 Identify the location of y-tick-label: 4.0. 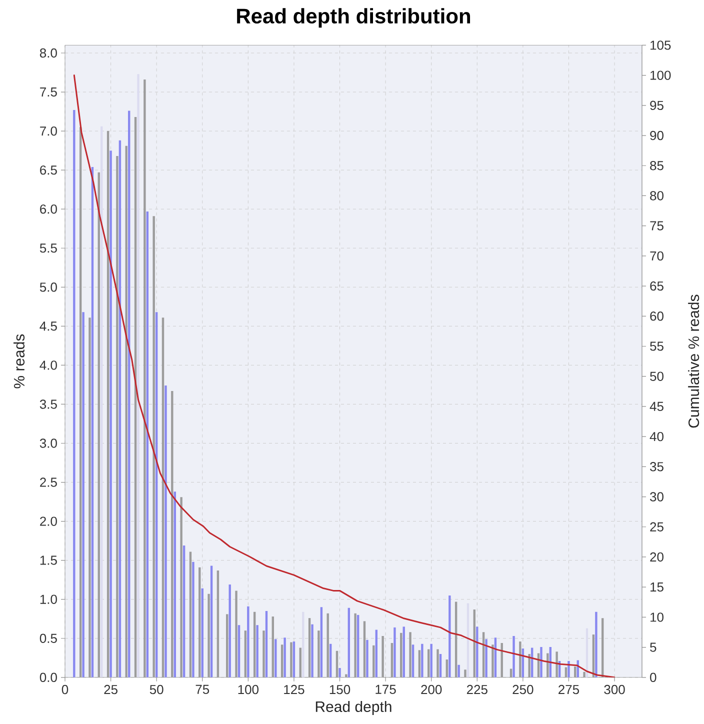
(48, 365).